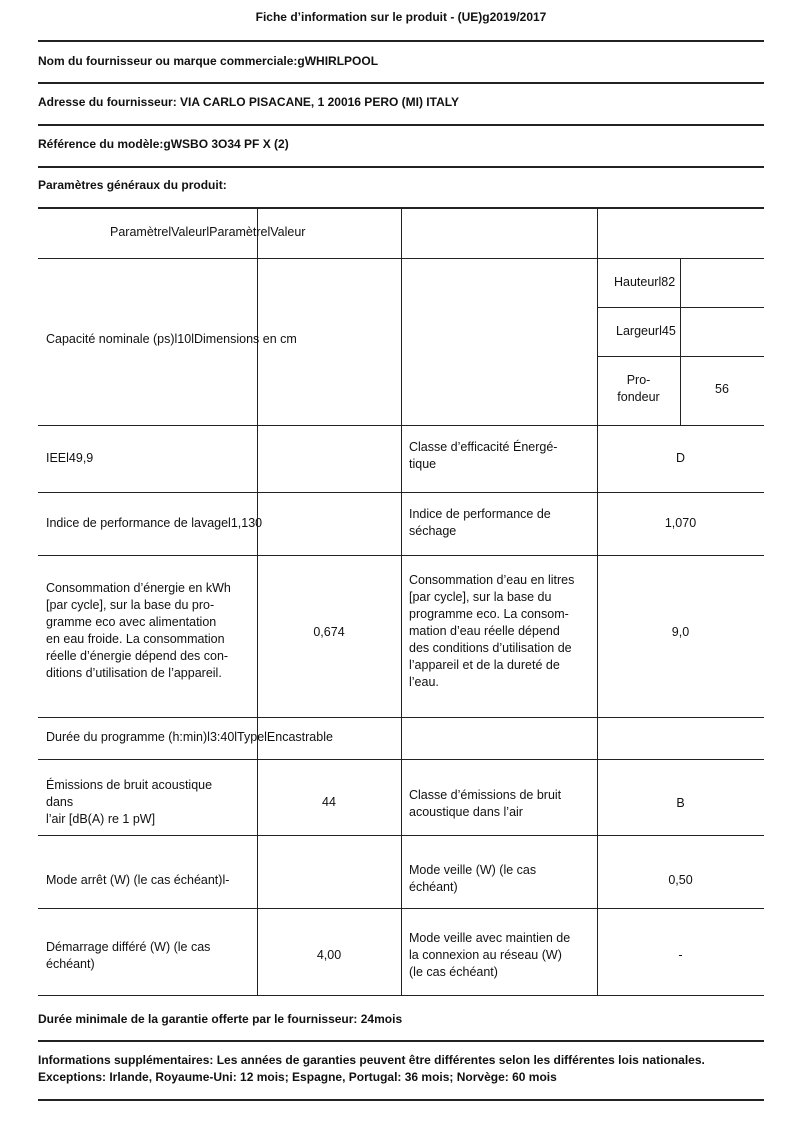 This screenshot has height=1134, width=802. Describe the element at coordinates (138, 880) in the screenshot. I see `off-mode-row: Mode arrêt (W) (le cas échéant)l-` at that location.